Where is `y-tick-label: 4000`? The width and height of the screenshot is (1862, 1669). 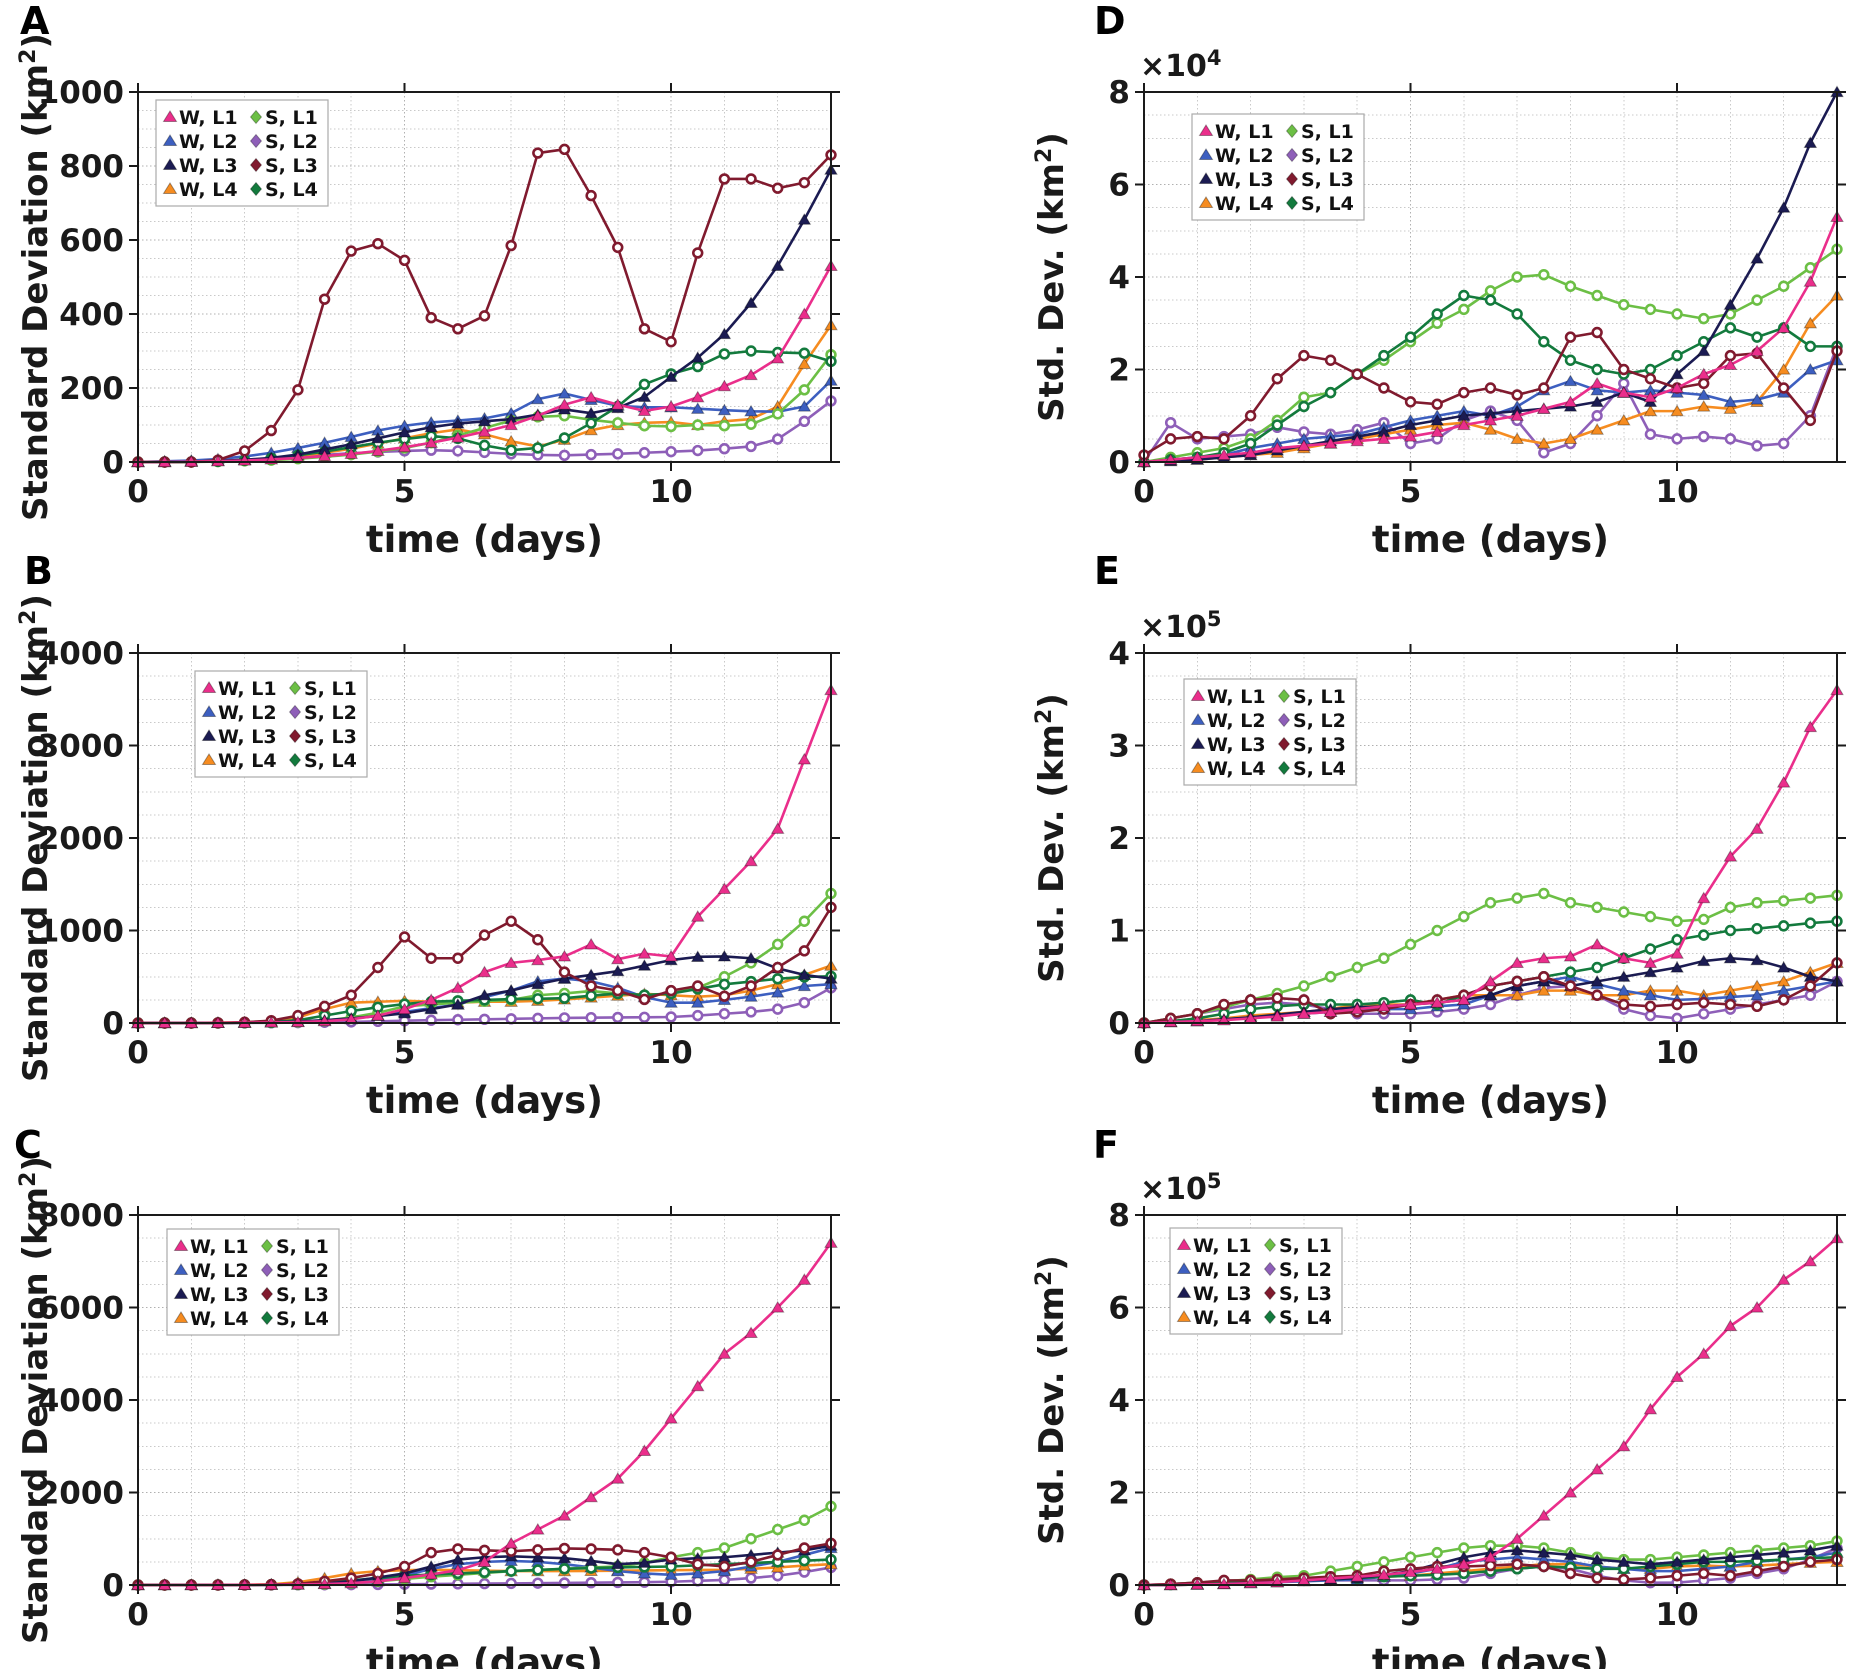 y-tick-label: 4000 is located at coordinates (81, 654).